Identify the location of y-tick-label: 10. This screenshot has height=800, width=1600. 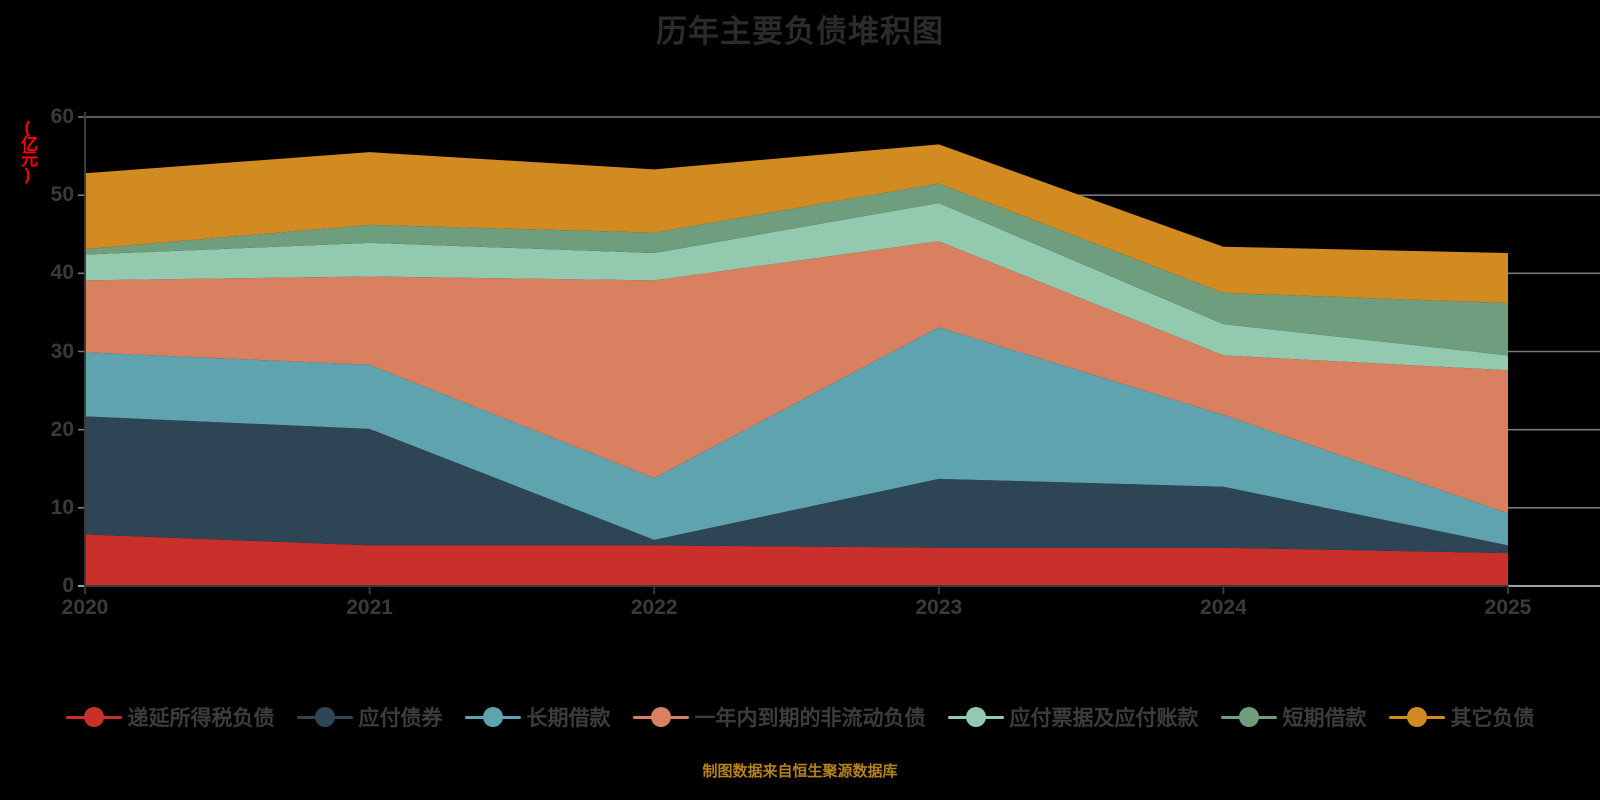
(62, 507).